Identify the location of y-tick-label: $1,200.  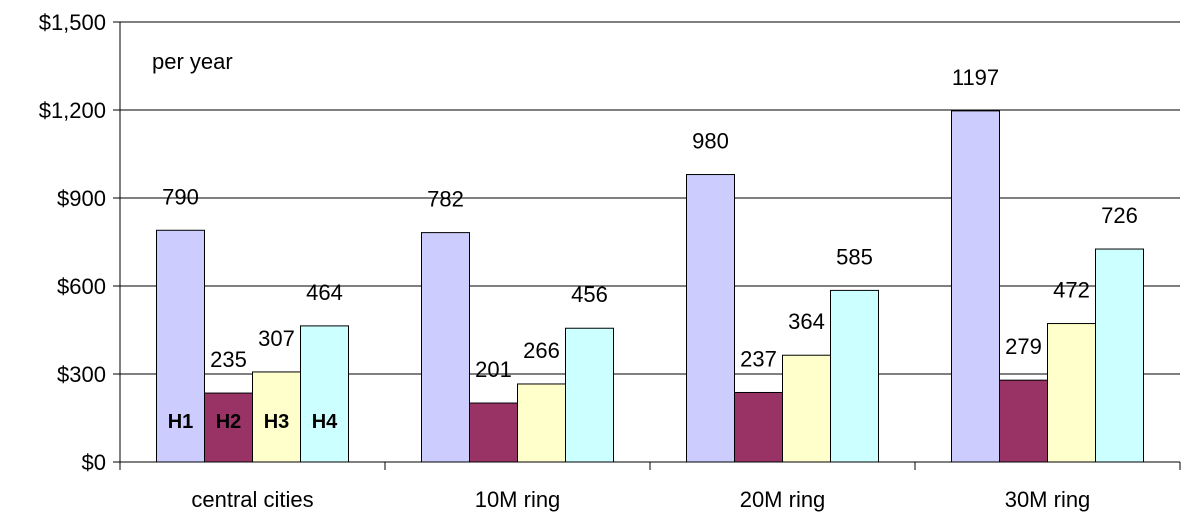
(72, 110).